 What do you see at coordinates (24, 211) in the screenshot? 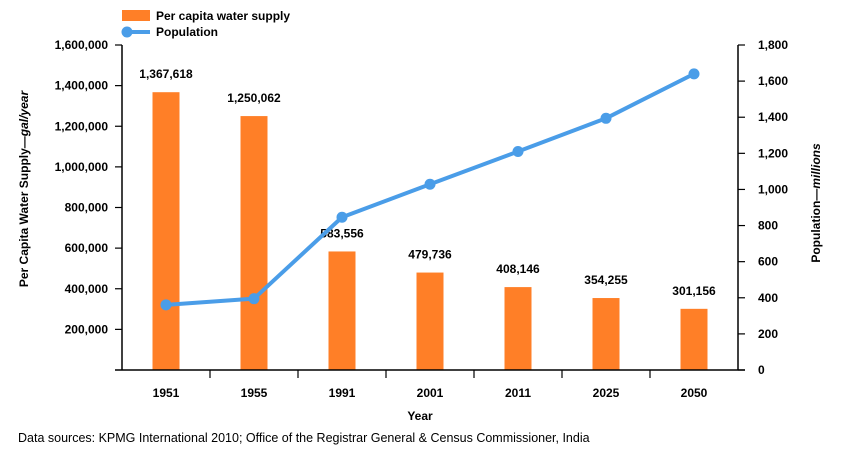
I see `left-y-axis-title-main: Per Capita Water Supply—` at bounding box center [24, 211].